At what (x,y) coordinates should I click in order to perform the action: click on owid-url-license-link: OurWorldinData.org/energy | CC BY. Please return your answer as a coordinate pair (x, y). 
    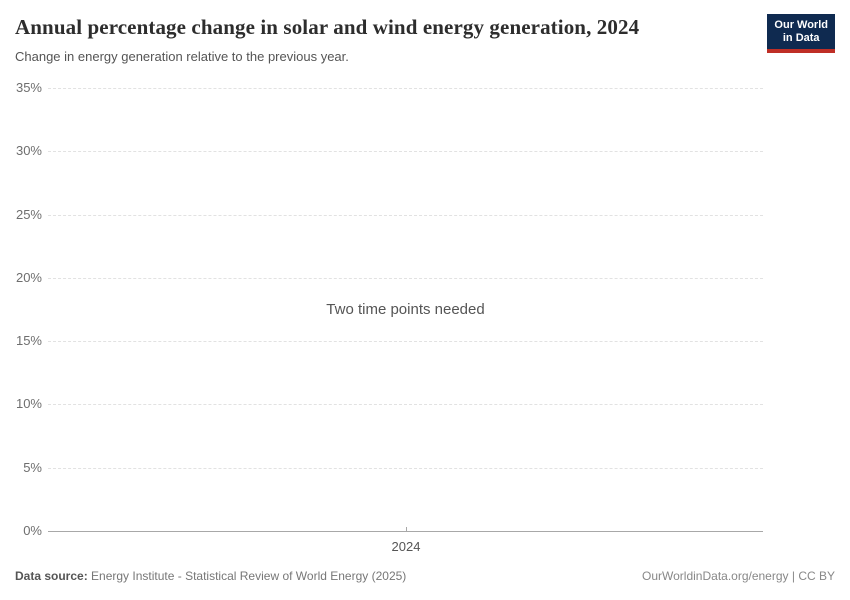
    Looking at the image, I should click on (738, 576).